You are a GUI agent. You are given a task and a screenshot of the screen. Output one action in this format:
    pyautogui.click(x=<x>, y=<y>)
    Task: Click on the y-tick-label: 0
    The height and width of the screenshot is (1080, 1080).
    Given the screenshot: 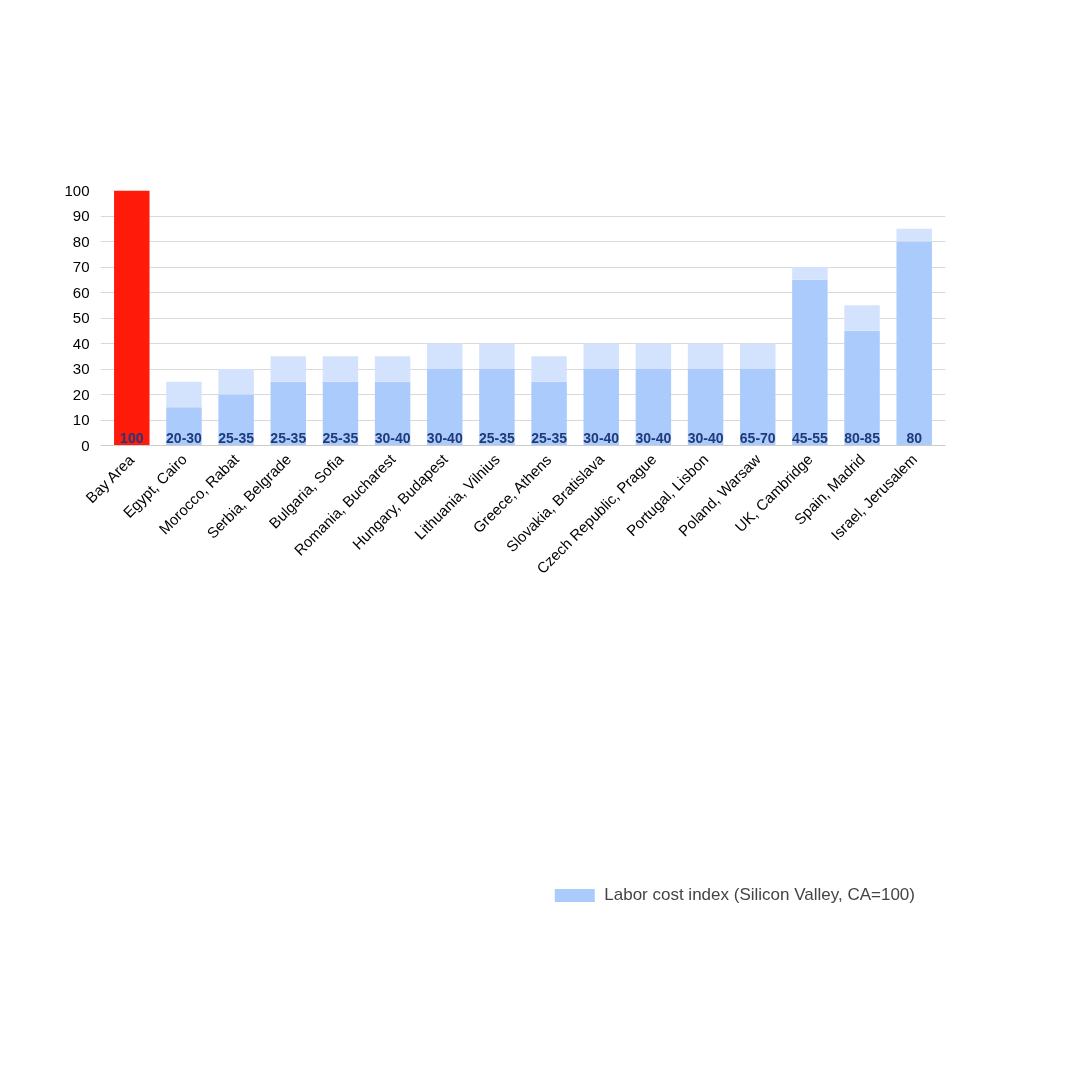 What is the action you would take?
    pyautogui.click(x=85, y=445)
    